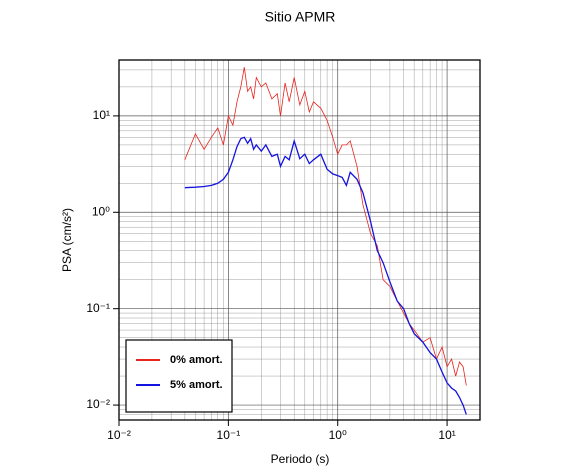  What do you see at coordinates (98, 404) in the screenshot?
I see `y-tick-label: 10⁻²` at bounding box center [98, 404].